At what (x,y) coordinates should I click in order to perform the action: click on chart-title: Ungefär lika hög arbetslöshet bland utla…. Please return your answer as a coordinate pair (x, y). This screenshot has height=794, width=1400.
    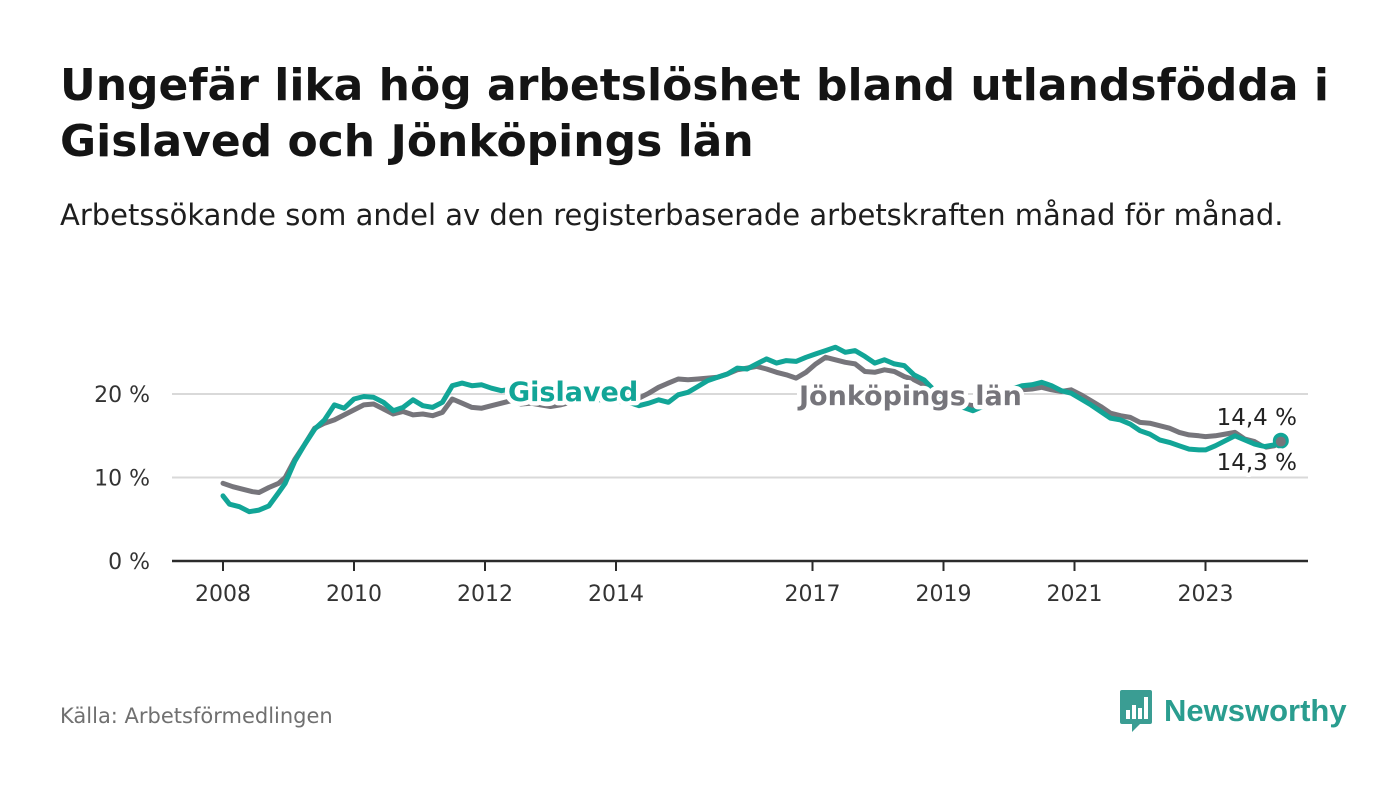
    Looking at the image, I should click on (695, 113).